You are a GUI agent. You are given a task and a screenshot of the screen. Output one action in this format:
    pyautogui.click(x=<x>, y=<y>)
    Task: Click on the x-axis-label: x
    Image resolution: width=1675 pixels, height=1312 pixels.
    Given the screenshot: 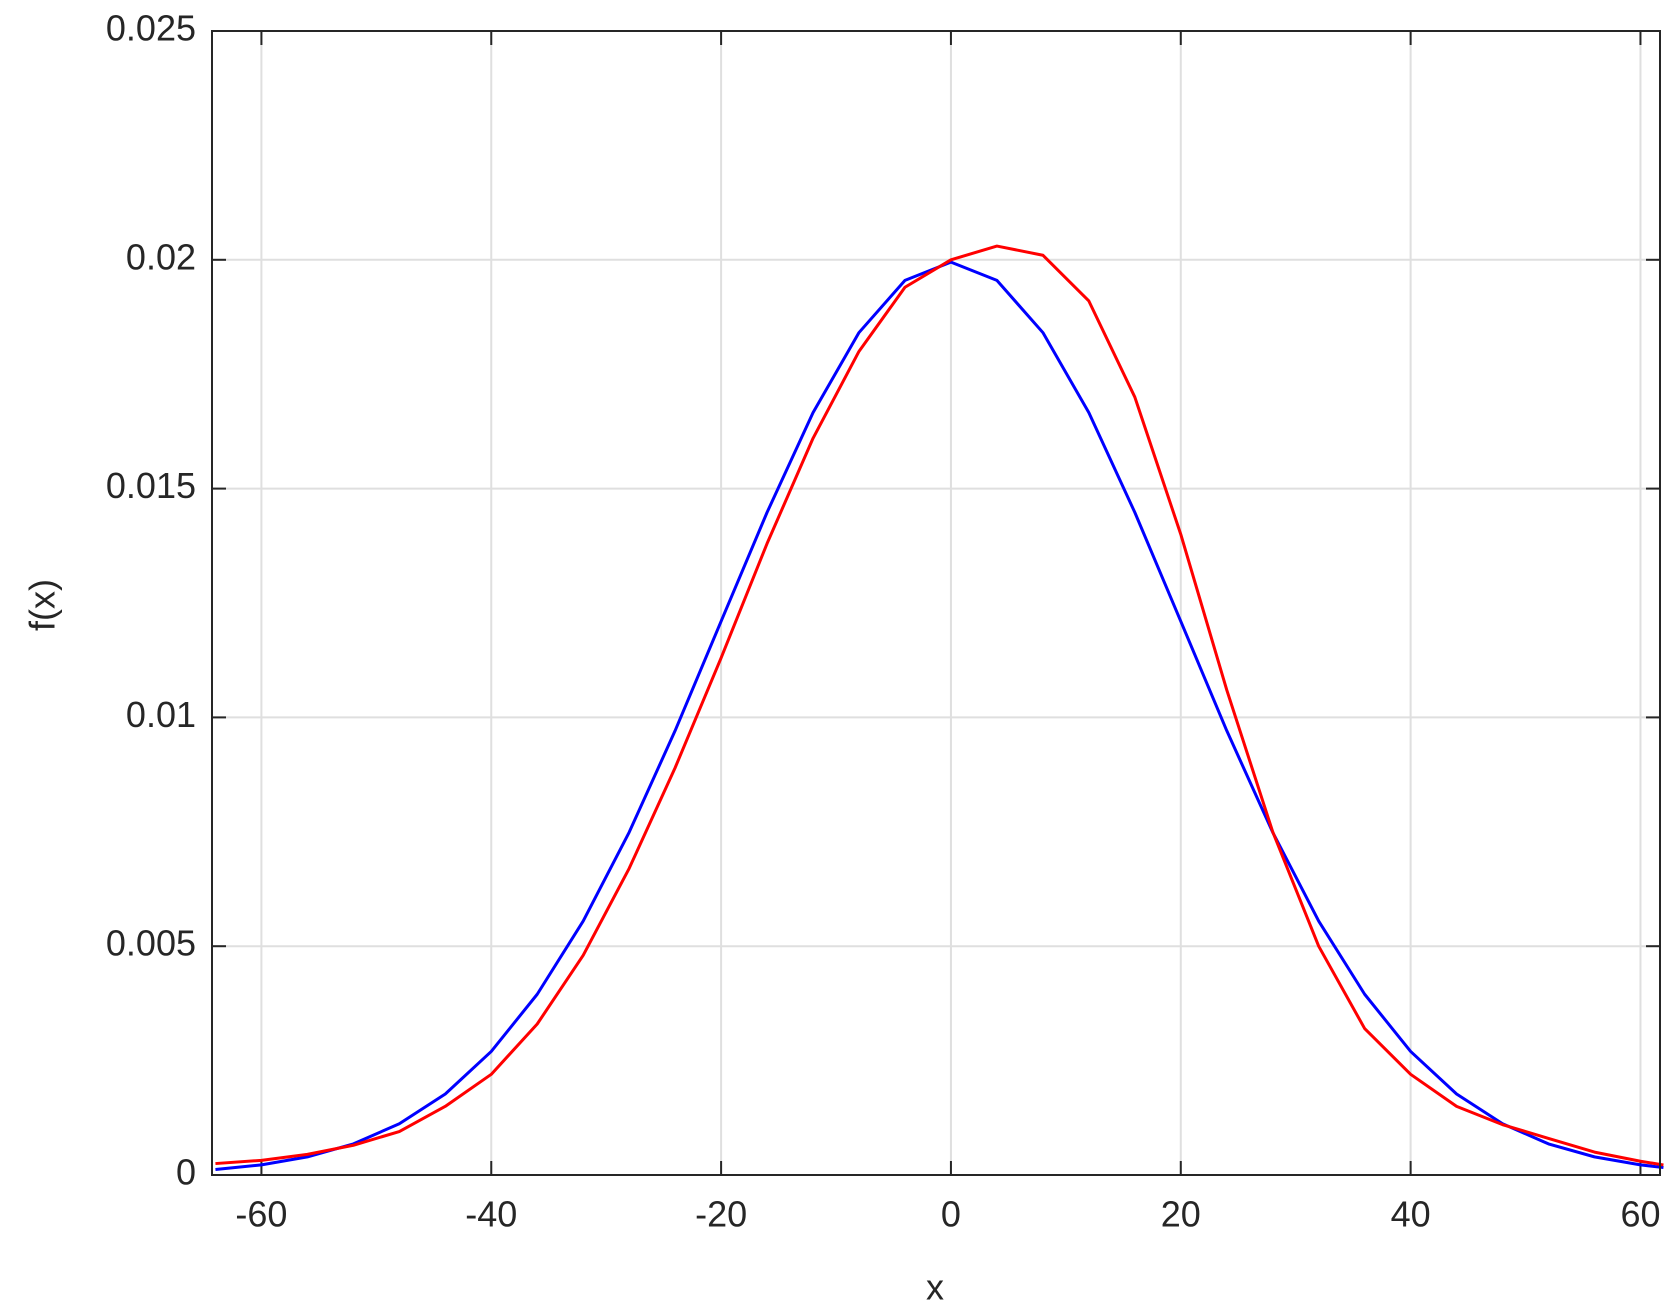 What is the action you would take?
    pyautogui.click(x=935, y=1287)
    